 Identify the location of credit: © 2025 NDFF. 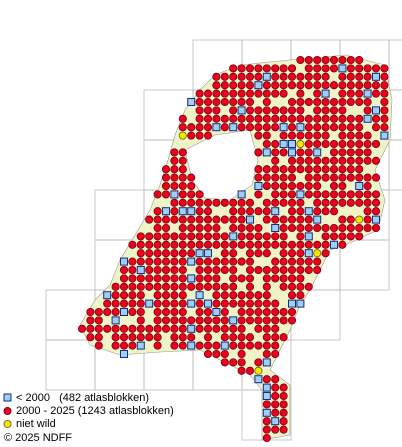
(38, 438).